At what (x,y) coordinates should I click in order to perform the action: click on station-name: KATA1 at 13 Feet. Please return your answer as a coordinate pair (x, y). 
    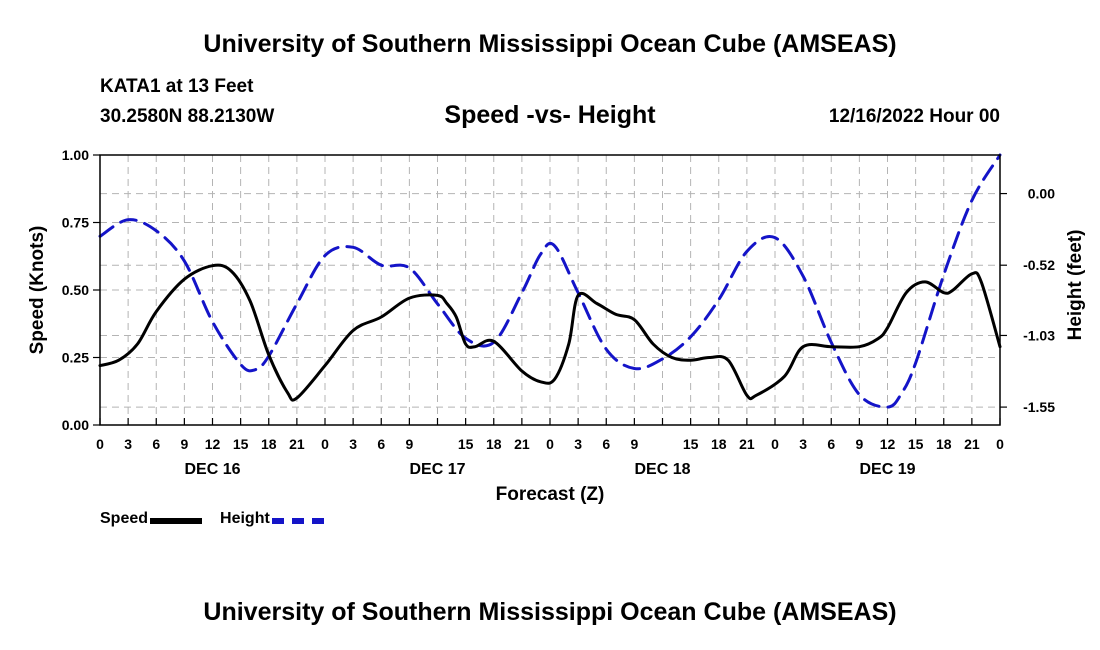
    Looking at the image, I should click on (177, 86).